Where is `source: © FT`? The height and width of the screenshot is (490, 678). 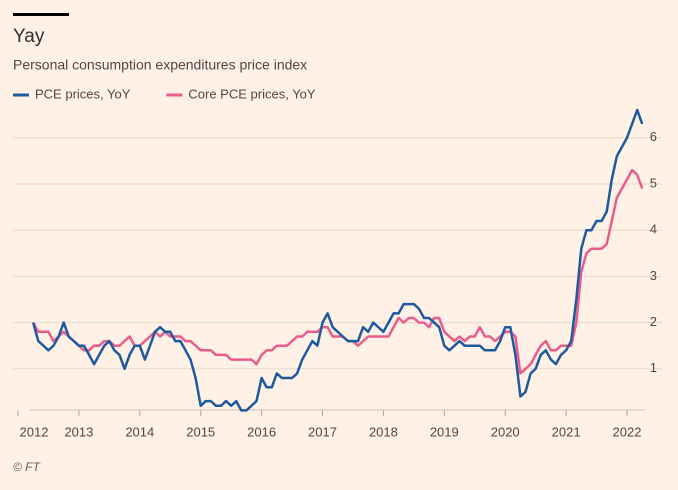 source: © FT is located at coordinates (27, 467).